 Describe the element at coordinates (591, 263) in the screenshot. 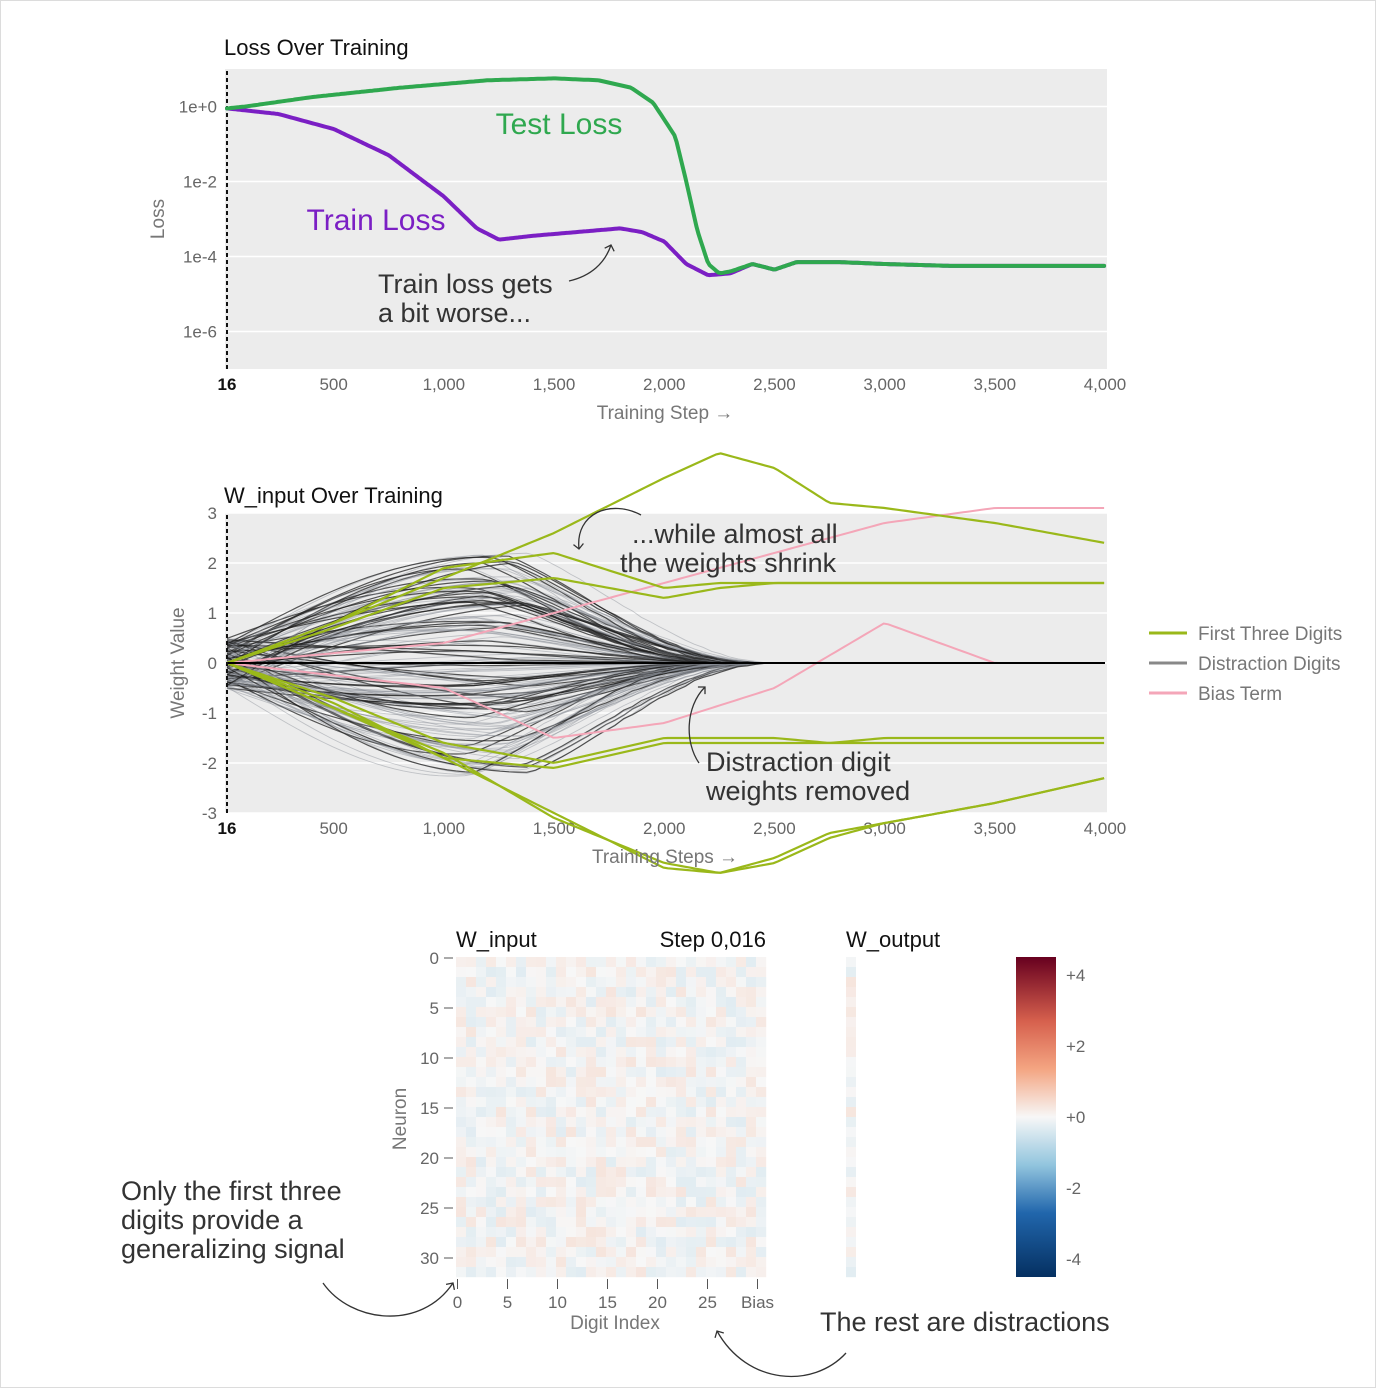

I see `loss-annotation-arrow` at that location.